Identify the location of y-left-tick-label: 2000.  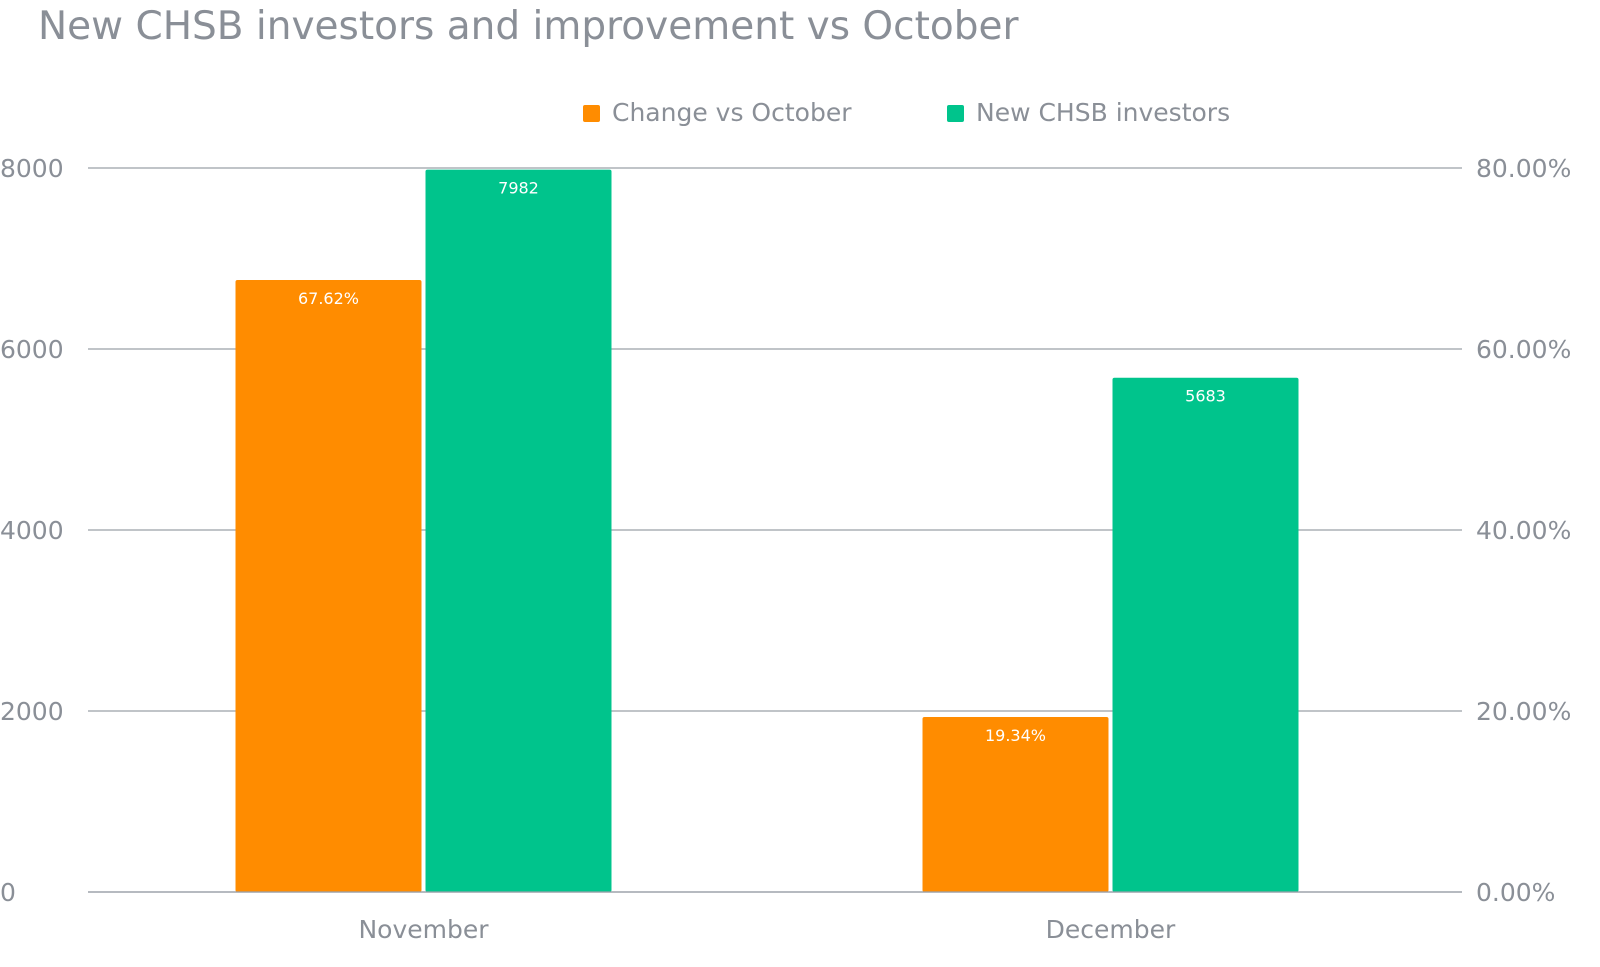
(32, 711).